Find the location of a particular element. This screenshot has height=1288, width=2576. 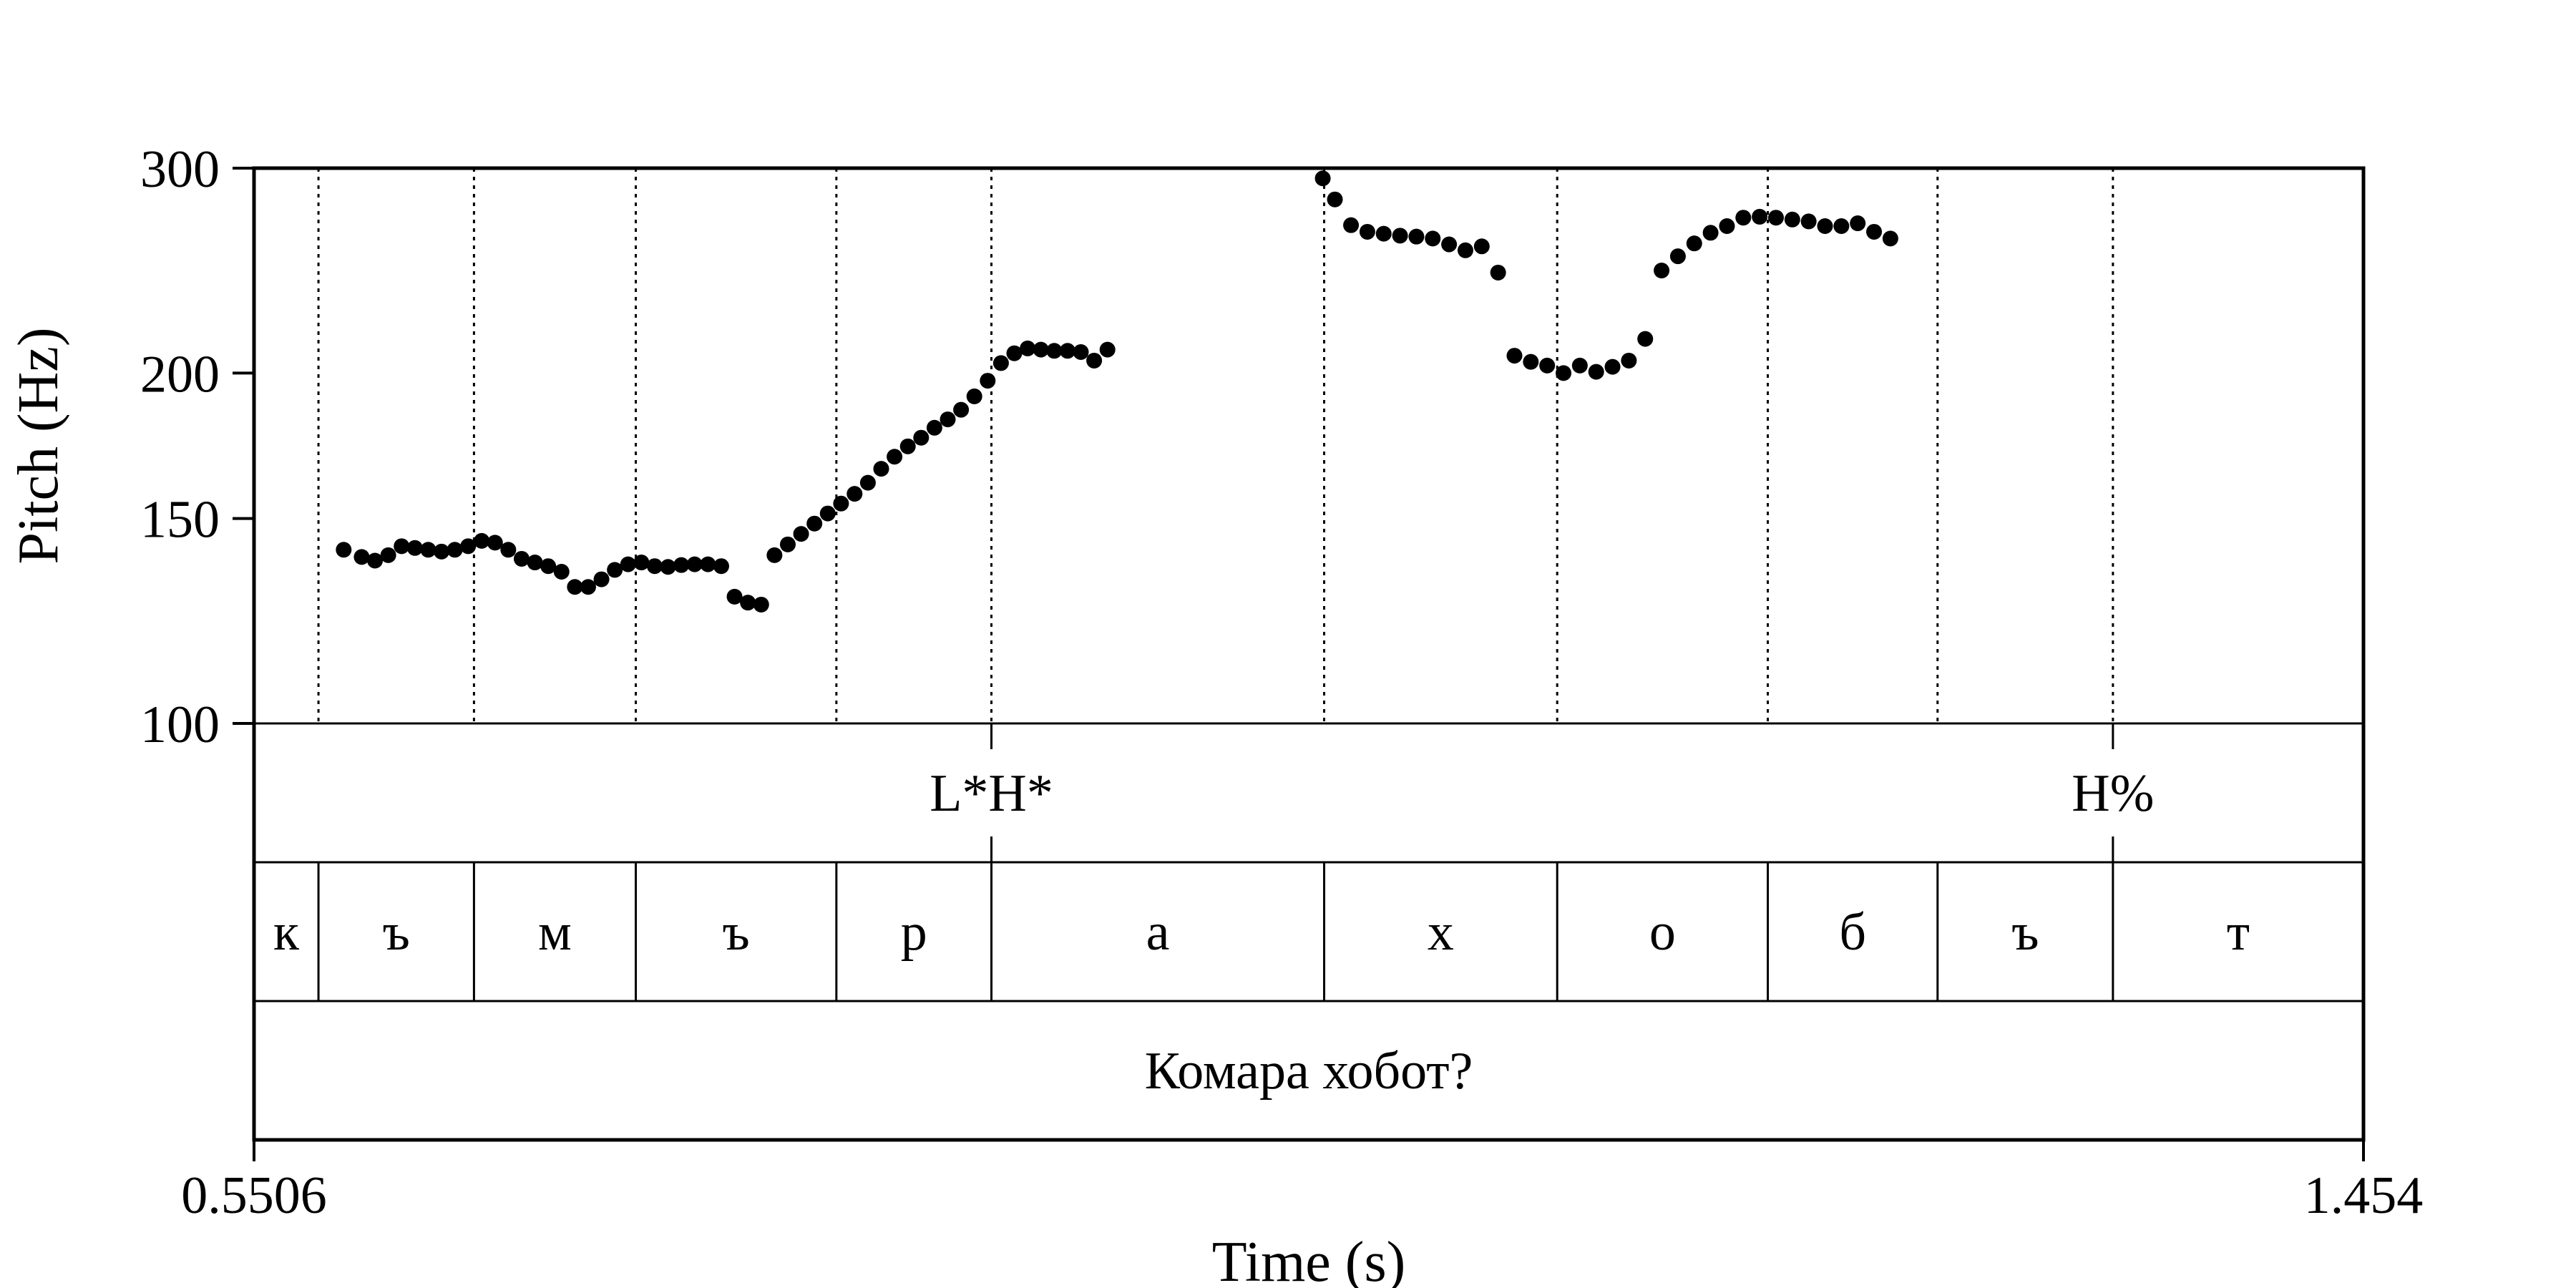

segment-label: т is located at coordinates (2238, 932).